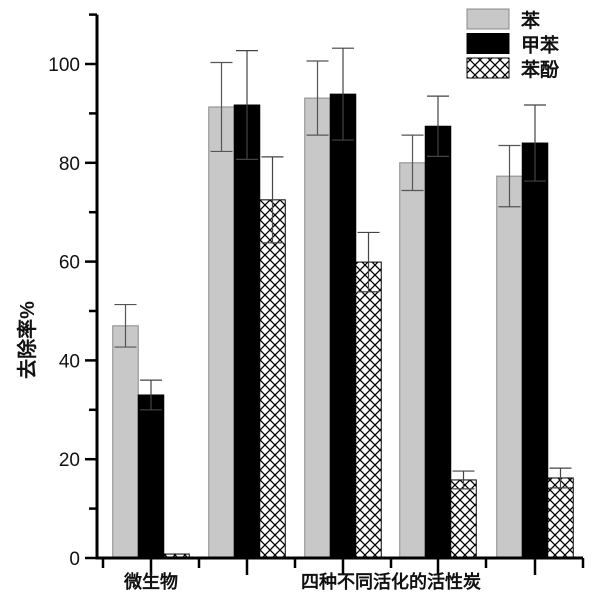 The width and height of the screenshot is (600, 615). I want to click on category-label-activated-carbon: 四种不同活化的活性炭, so click(391, 581).